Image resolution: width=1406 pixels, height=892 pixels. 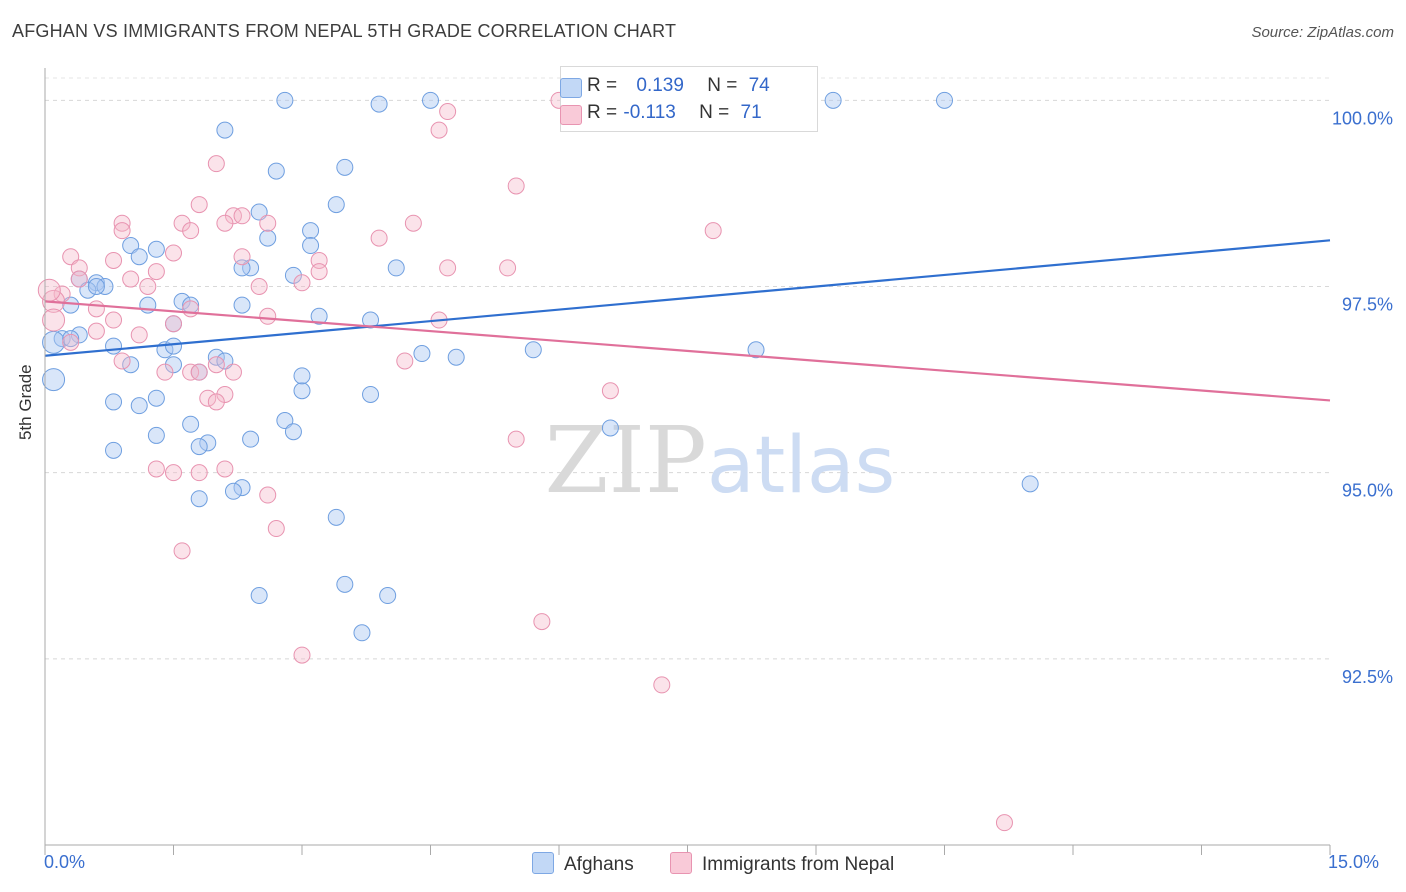 I want to click on legend-n-value: 74, so click(x=759, y=85).